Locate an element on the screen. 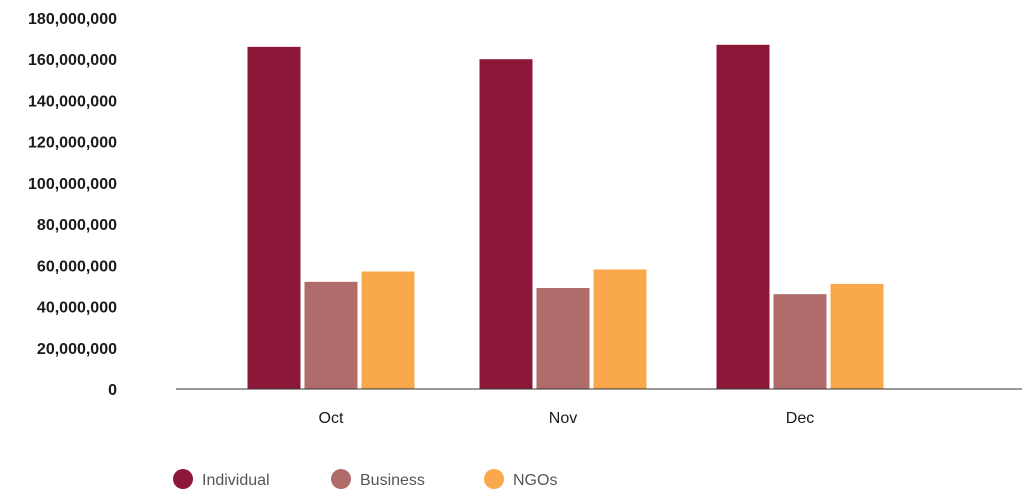 The image size is (1026, 490). legend-label: Individual is located at coordinates (236, 480).